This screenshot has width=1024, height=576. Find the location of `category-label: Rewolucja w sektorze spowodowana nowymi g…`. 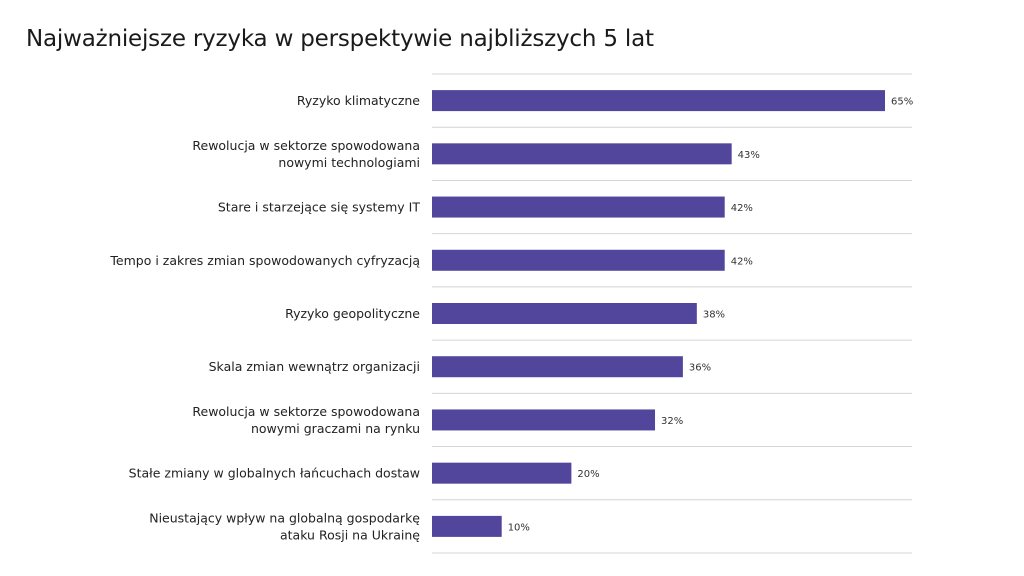

category-label: Rewolucja w sektorze spowodowana nowymi g… is located at coordinates (306, 420).